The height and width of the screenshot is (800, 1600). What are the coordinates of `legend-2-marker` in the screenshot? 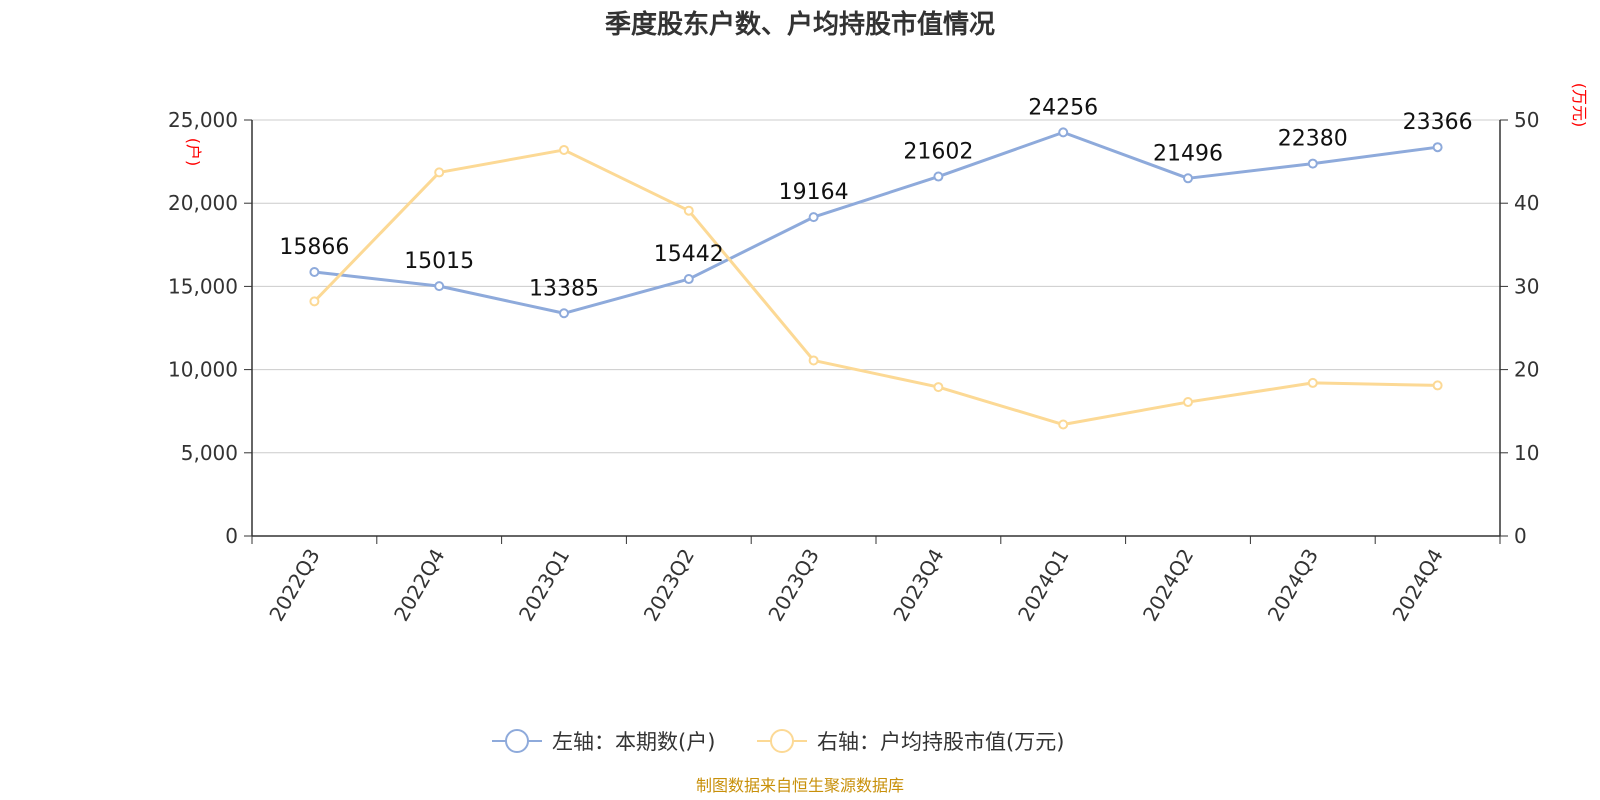 It's located at (782, 741).